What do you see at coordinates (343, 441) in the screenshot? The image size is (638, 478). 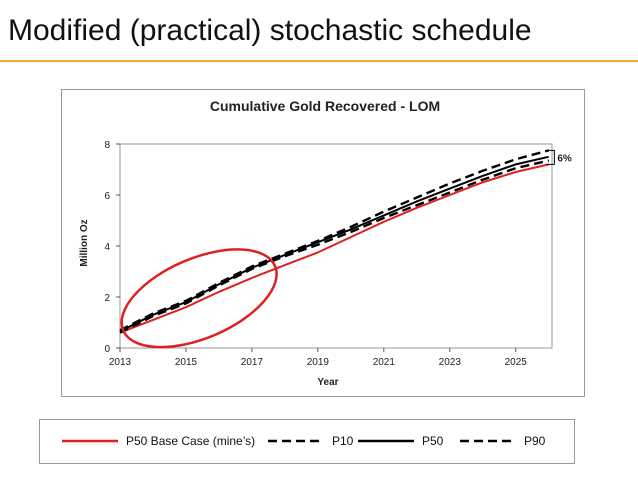 I see `legend-label-p10: P10` at bounding box center [343, 441].